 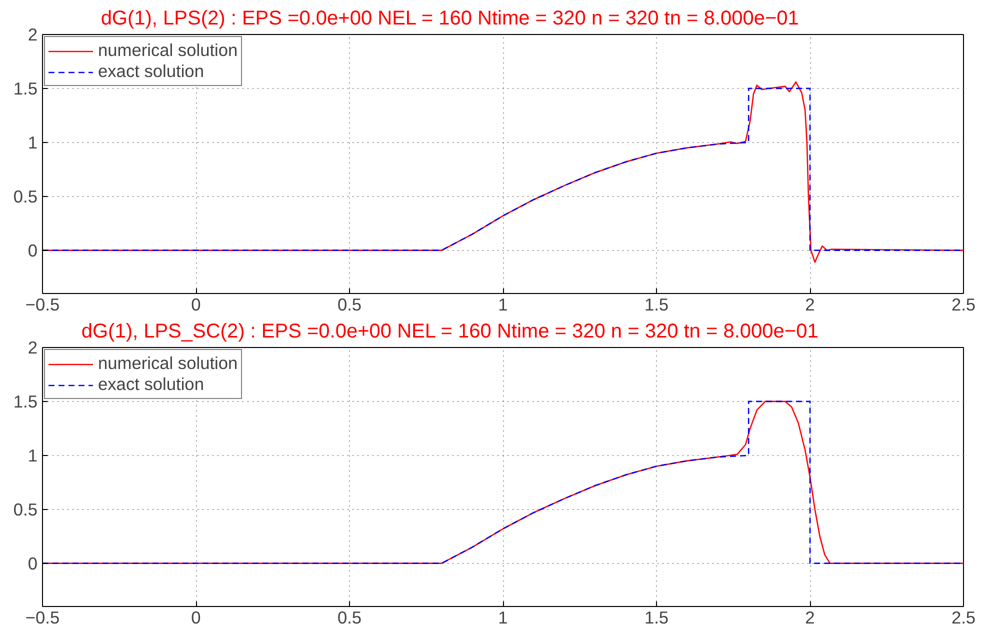 I want to click on chart-title: dG(1), LPS_SC(2) : EPS =0.0e+00 NEL = 160 Ntime = 320 n = 320 tn = 8.000e−01, so click(x=449, y=331).